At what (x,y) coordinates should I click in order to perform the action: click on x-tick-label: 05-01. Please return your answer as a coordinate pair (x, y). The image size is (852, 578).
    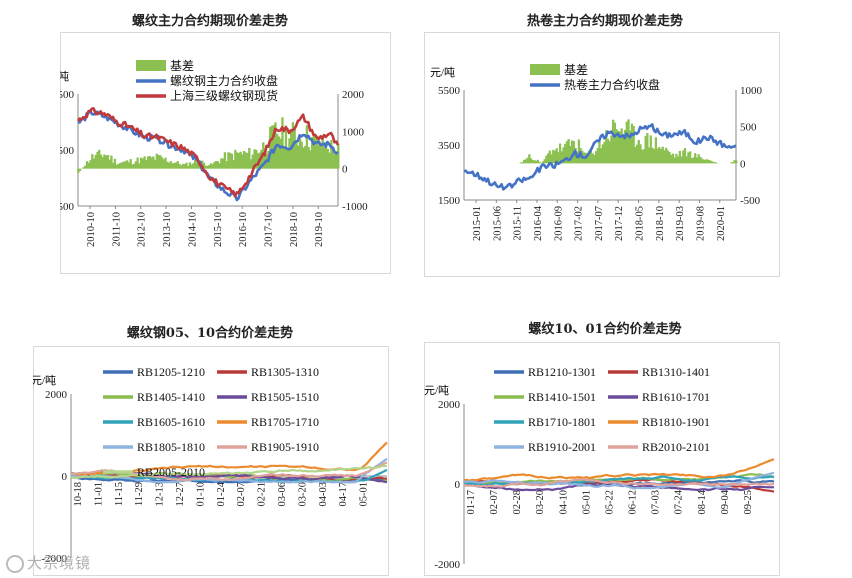
    Looking at the image, I should click on (586, 502).